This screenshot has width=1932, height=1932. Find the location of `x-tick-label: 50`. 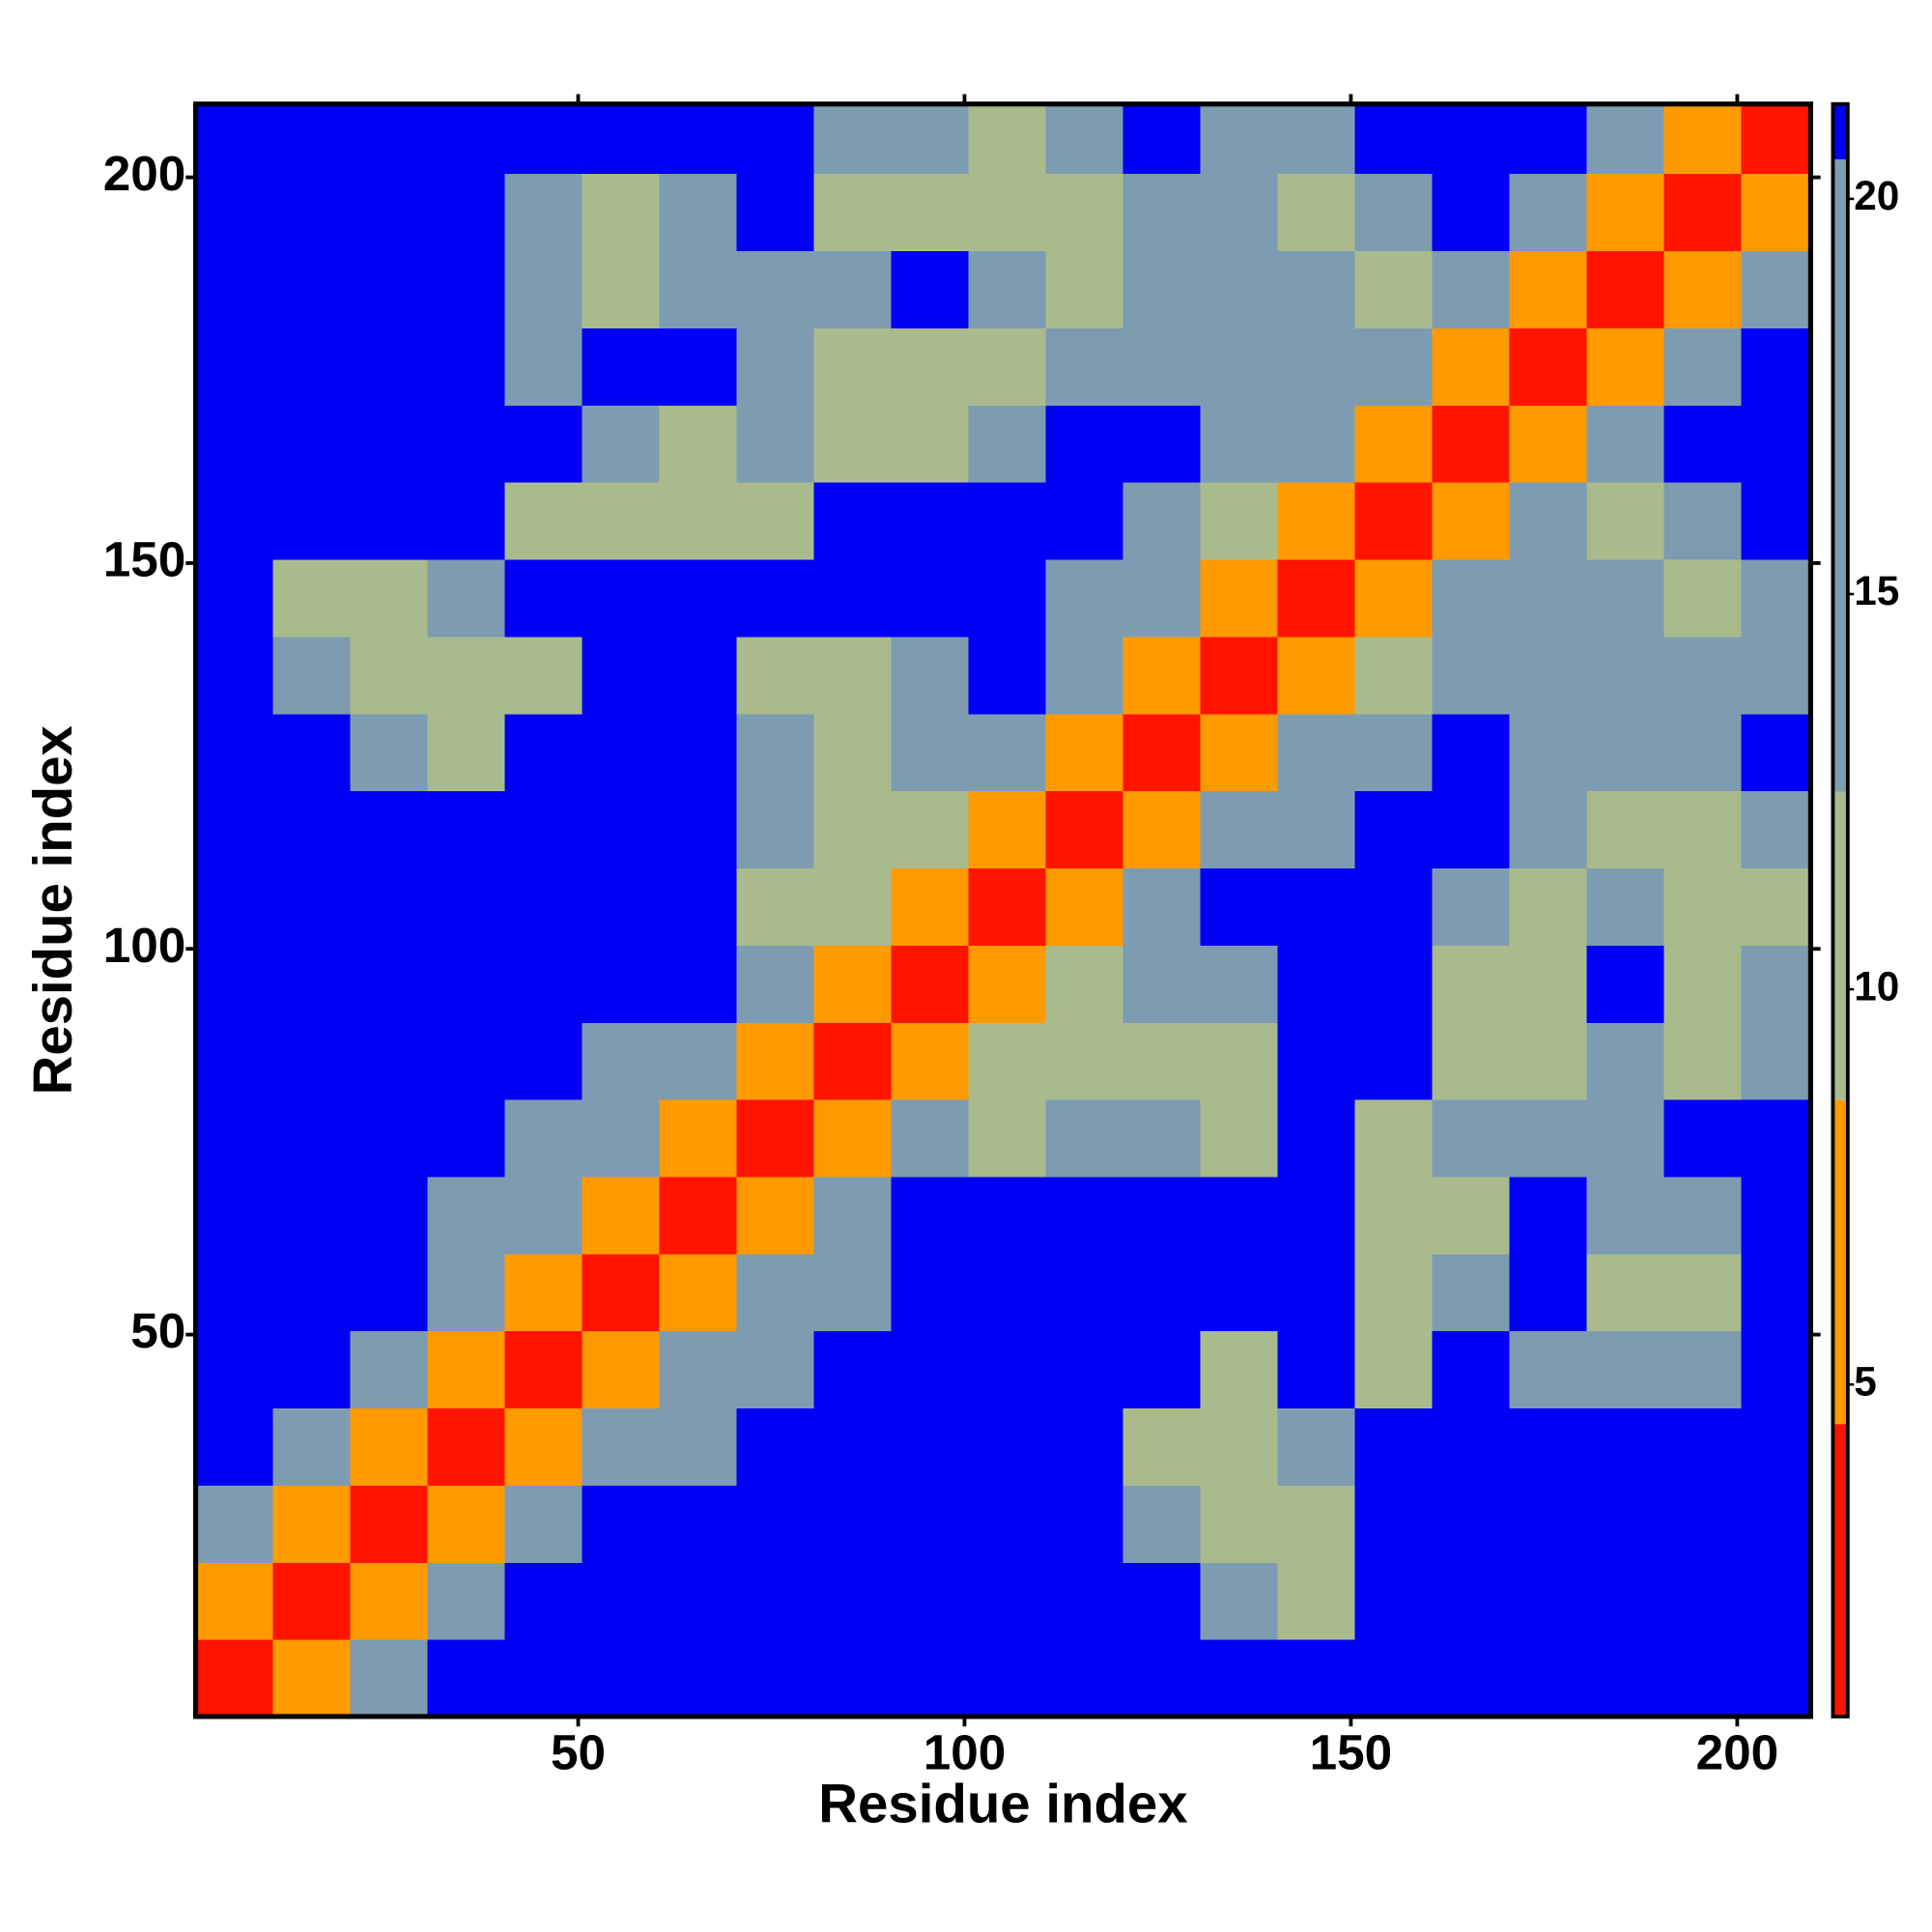

x-tick-label: 50 is located at coordinates (578, 1751).